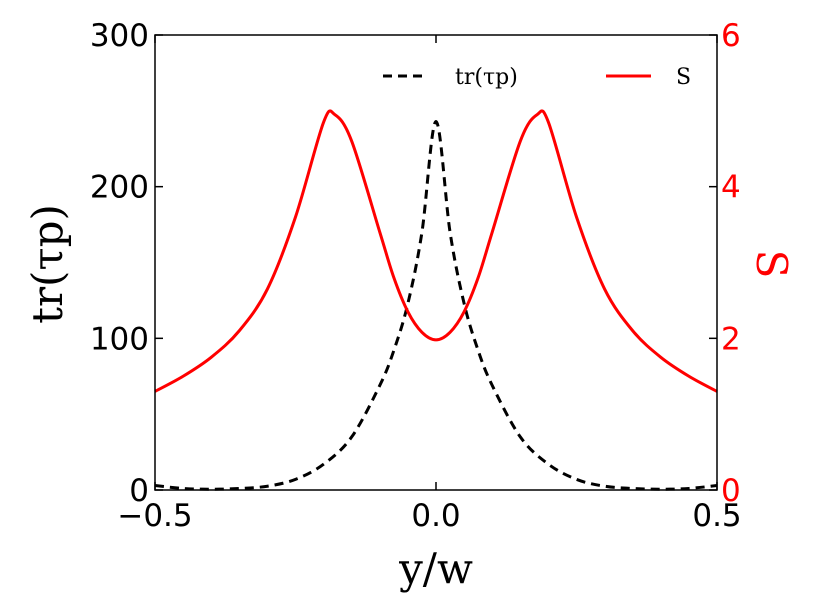  Describe the element at coordinates (119, 339) in the screenshot. I see `y-left-tick-label: 100` at that location.